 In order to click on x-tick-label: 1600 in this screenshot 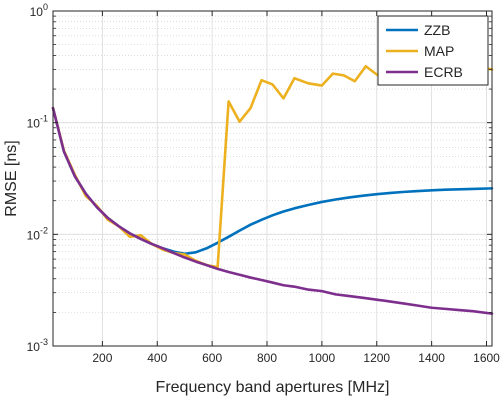, I will do `click(486, 358)`.